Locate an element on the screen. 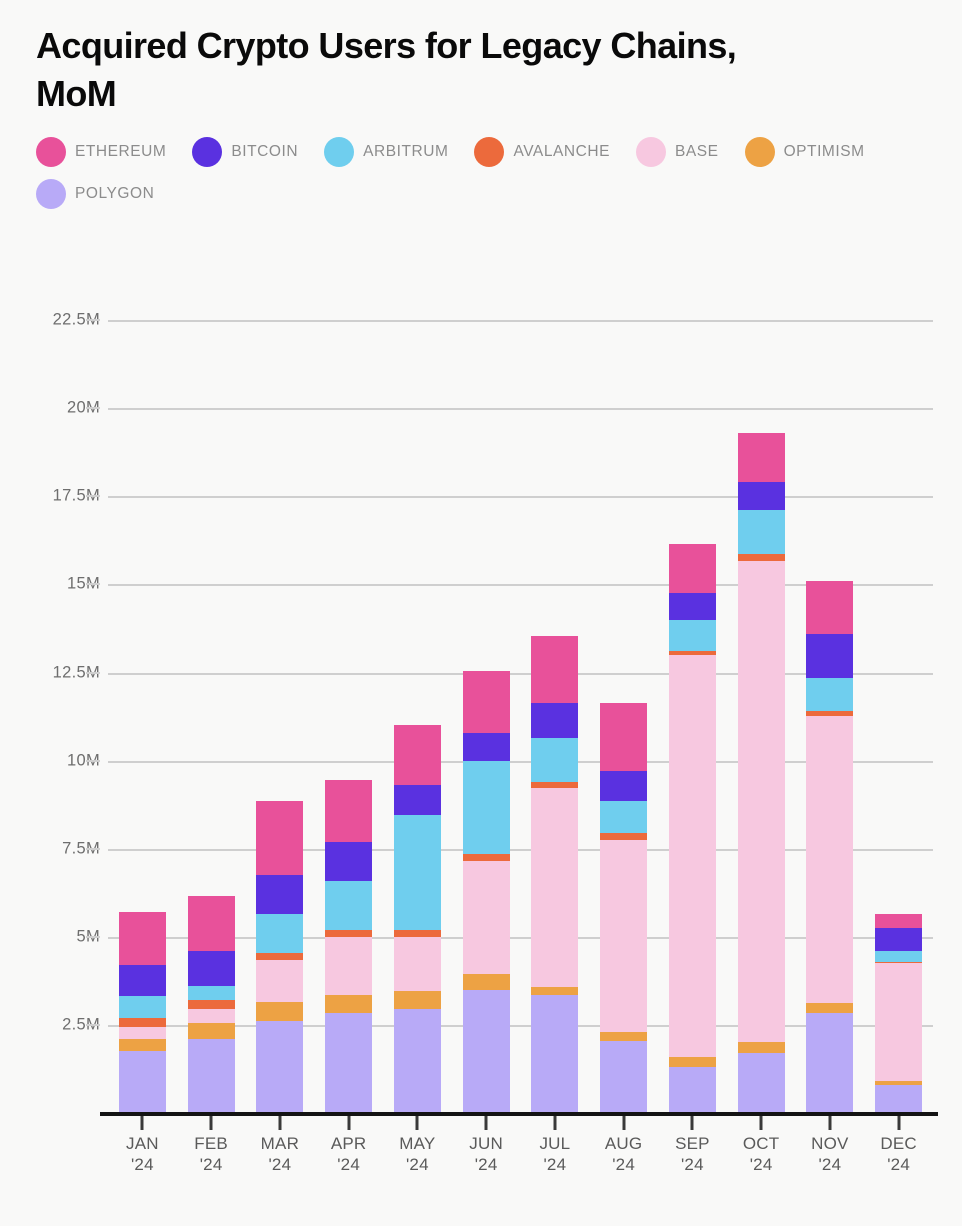 Image resolution: width=962 pixels, height=1226 pixels. bar-group-oct is located at coordinates (761, 773).